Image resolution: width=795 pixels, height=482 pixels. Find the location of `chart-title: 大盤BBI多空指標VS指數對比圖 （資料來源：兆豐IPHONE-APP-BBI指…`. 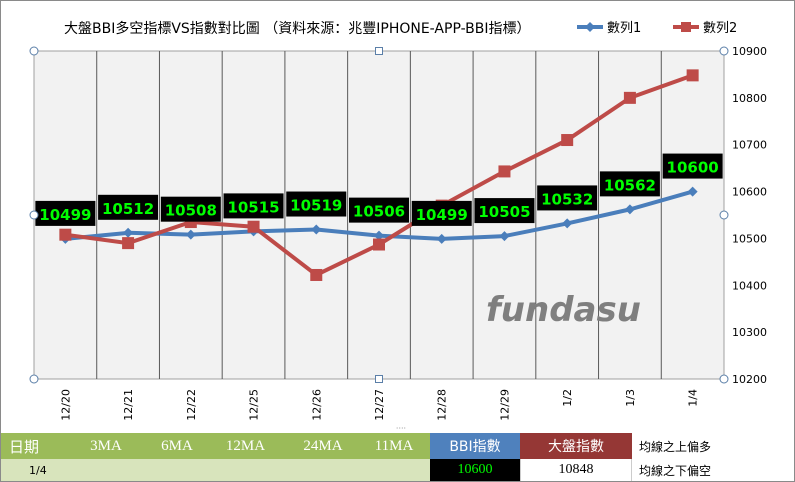

chart-title: 大盤BBI多空指標VS指數對比圖 （資料來源：兆豐IPHONE-APP-BBI指… is located at coordinates (297, 28).